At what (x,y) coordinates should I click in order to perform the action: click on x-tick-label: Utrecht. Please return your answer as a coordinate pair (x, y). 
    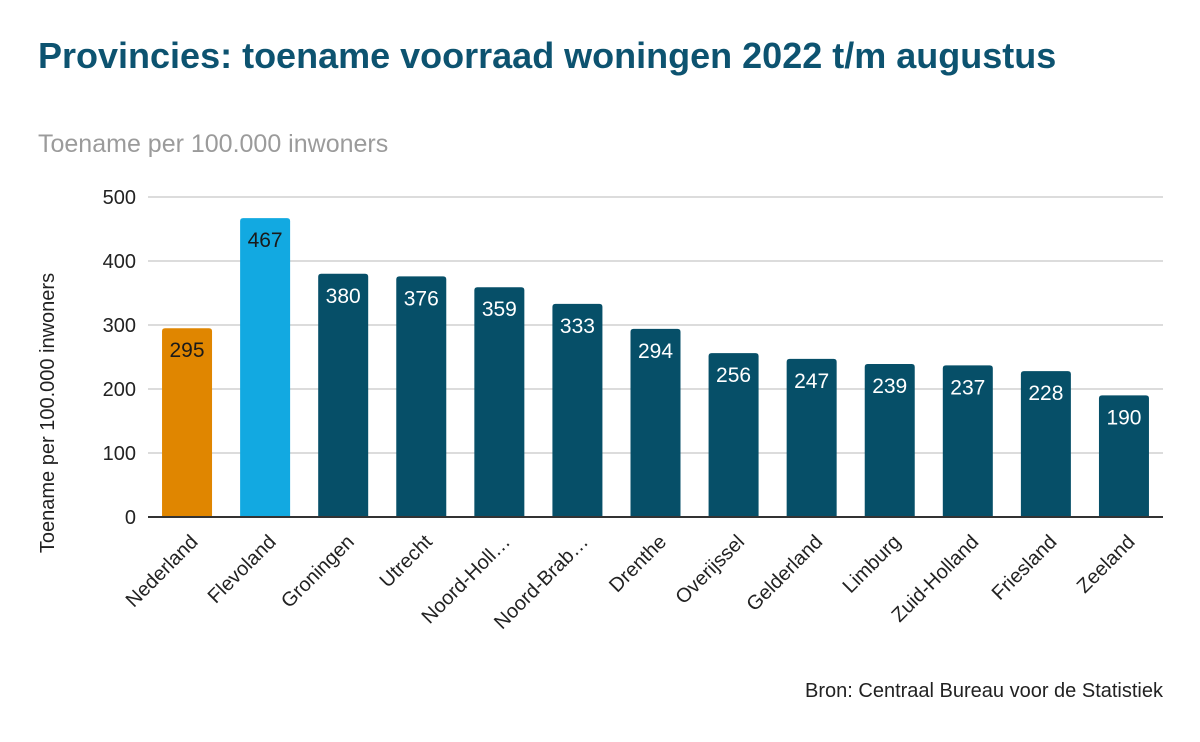
    Looking at the image, I should click on (406, 561).